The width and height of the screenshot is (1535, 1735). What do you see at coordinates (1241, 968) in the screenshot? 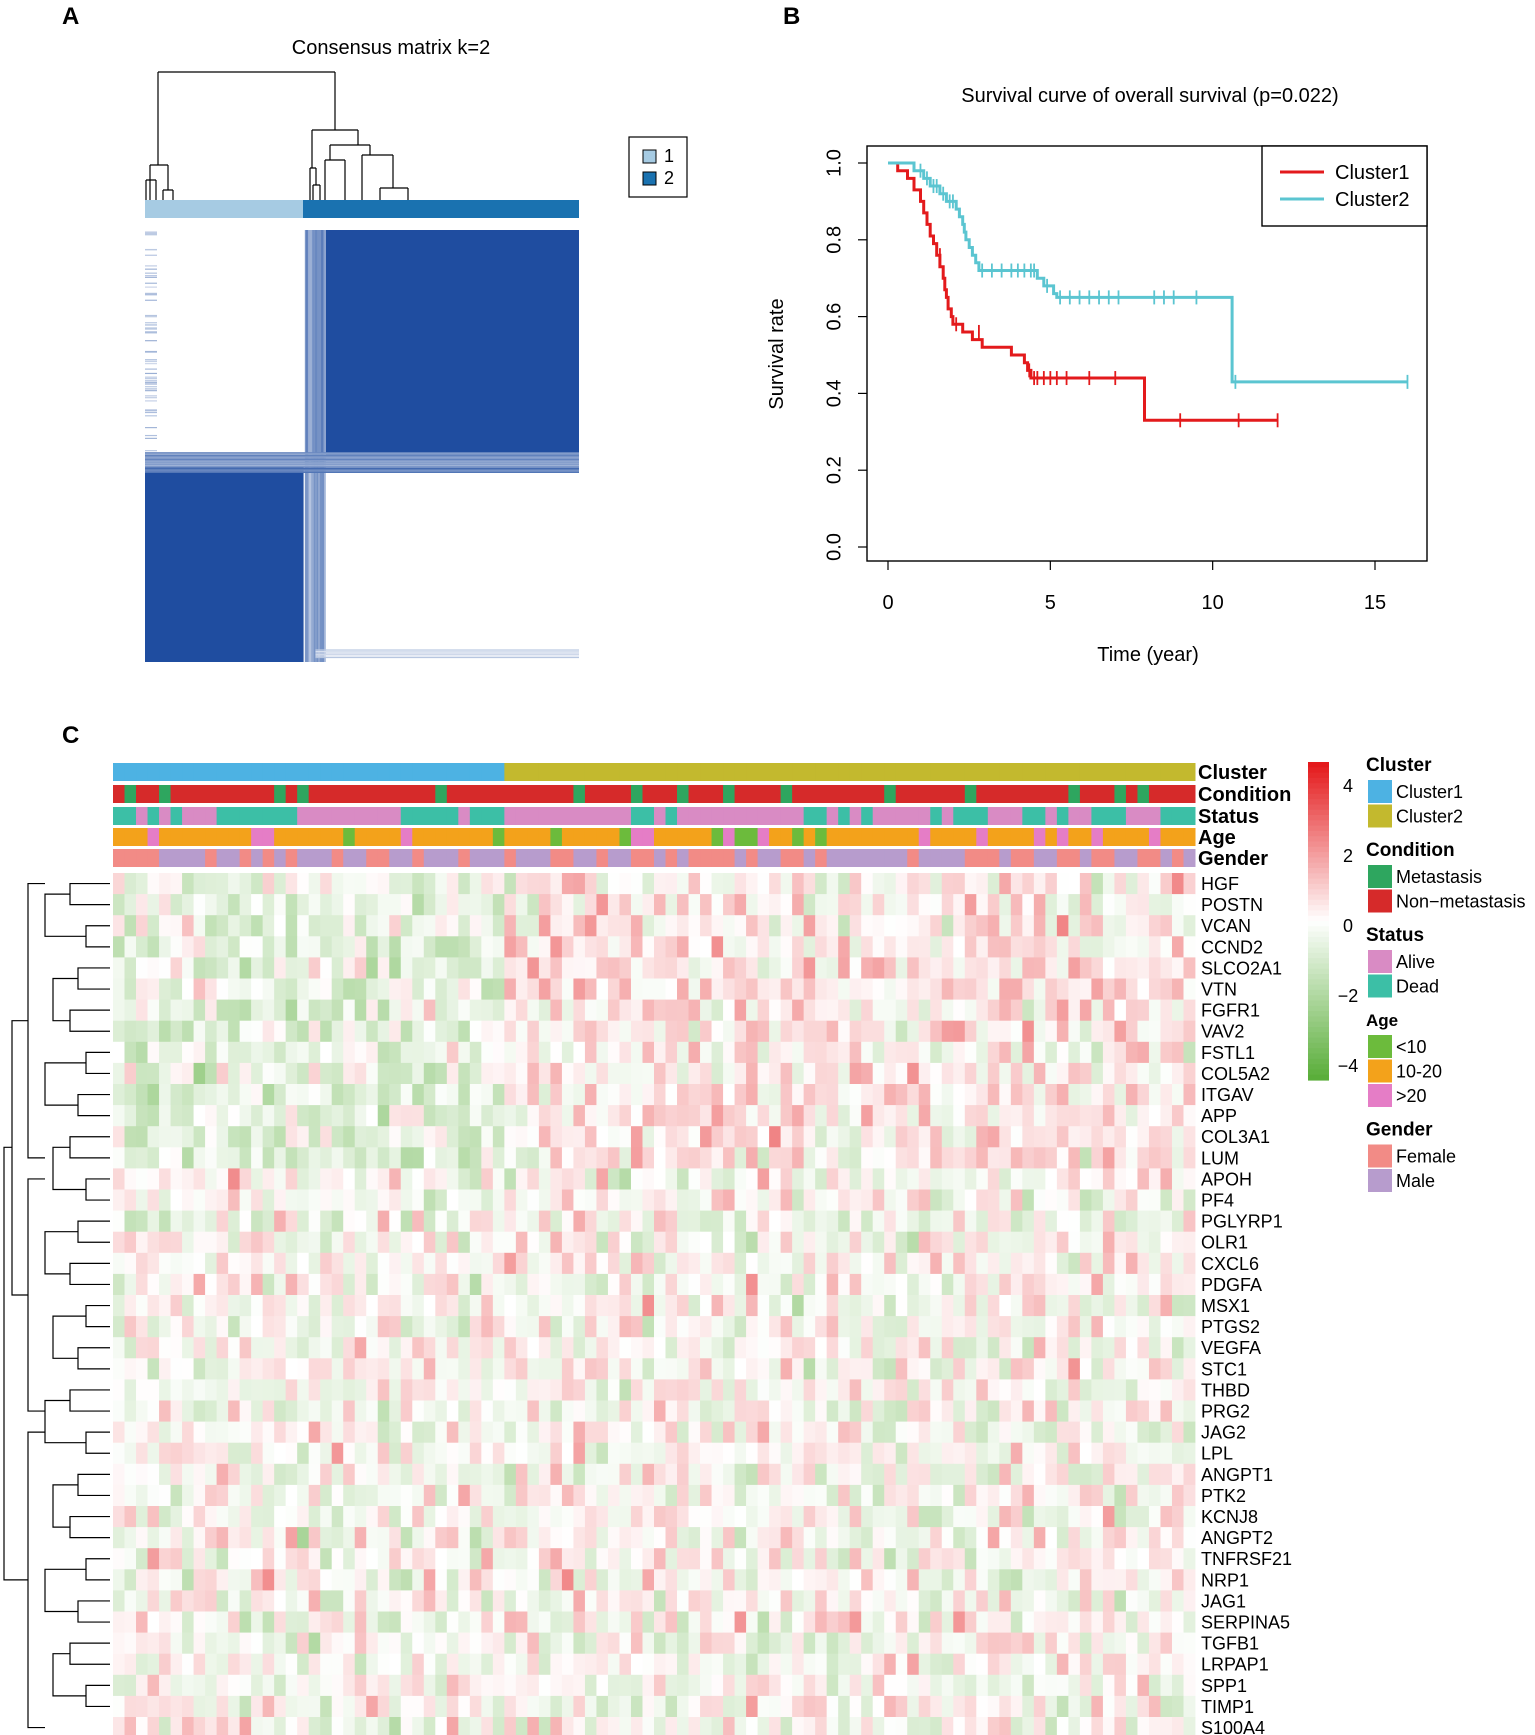
I see `gene-label-slco2a1: SLCO2A1` at bounding box center [1241, 968].